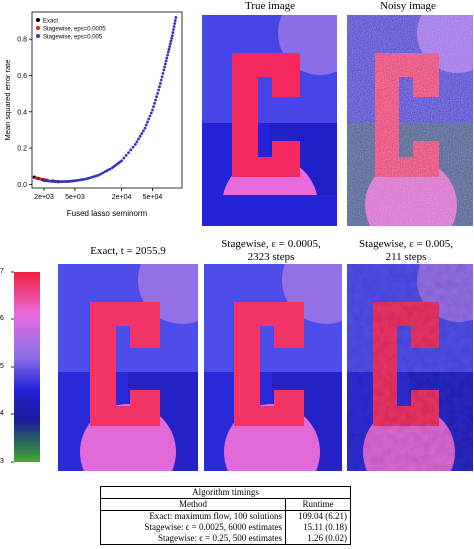 This screenshot has height=549, width=474. I want to click on table-cell-method: Stagewise: ϵ = 0.25, 500 estimates, so click(193, 539).